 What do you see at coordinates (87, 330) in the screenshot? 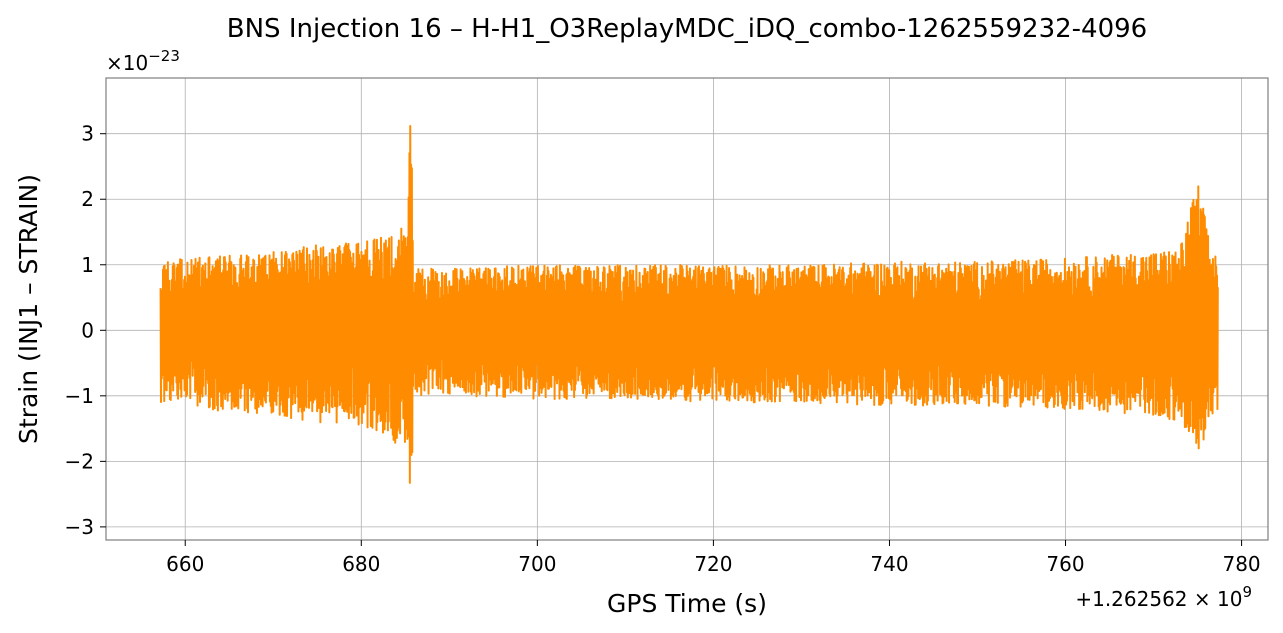
I see `y-tick-label: 0` at bounding box center [87, 330].